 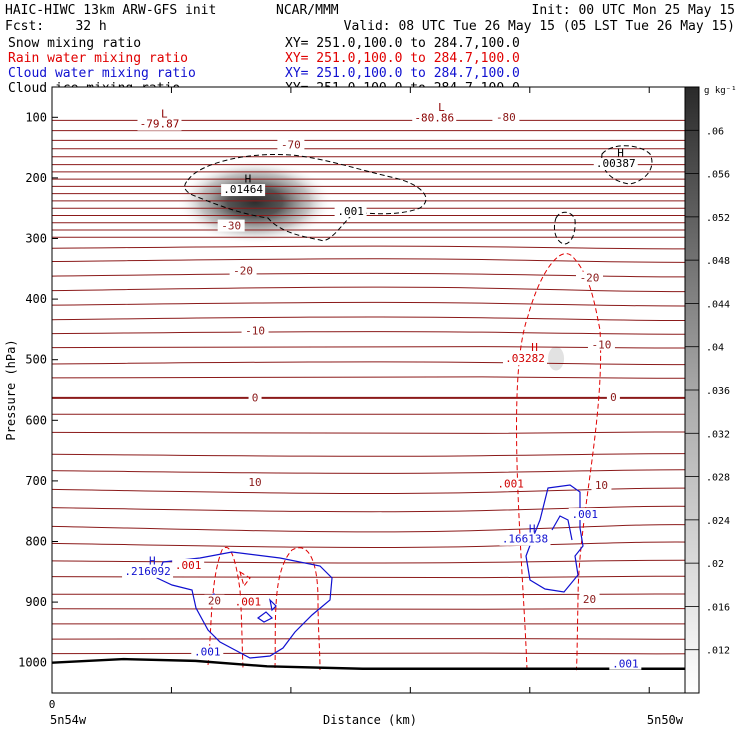 I want to click on cloud-water-contour-small-c, so click(x=273, y=605).